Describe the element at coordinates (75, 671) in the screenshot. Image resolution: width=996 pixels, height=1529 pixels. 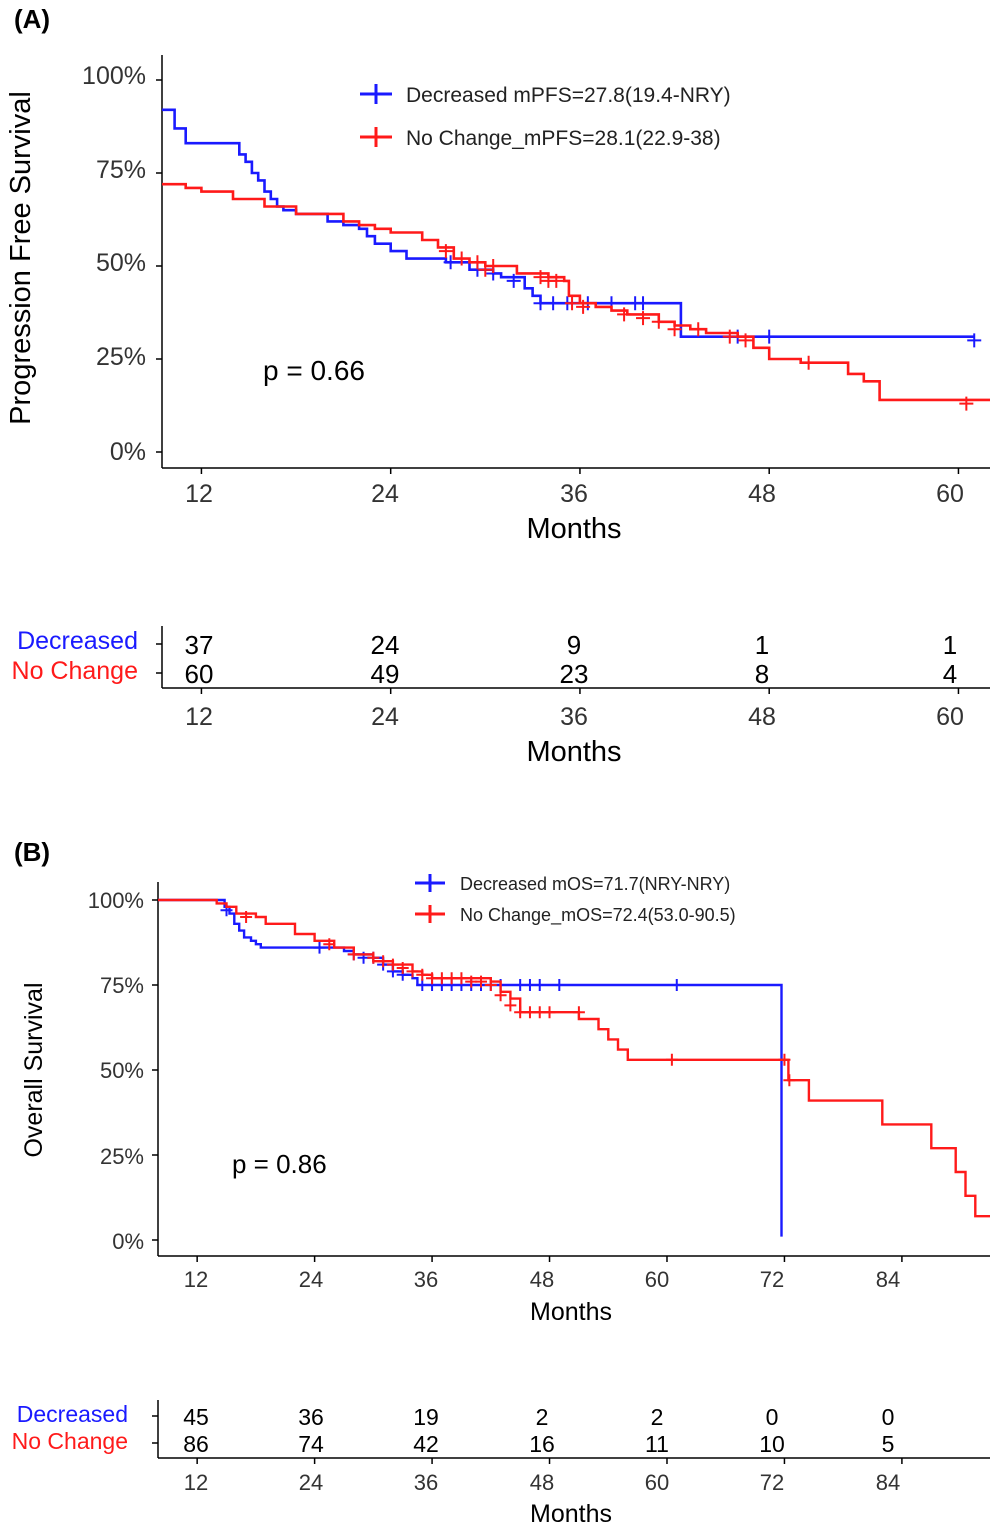
I see `panel-a-risk-label-nochange: No Change` at that location.